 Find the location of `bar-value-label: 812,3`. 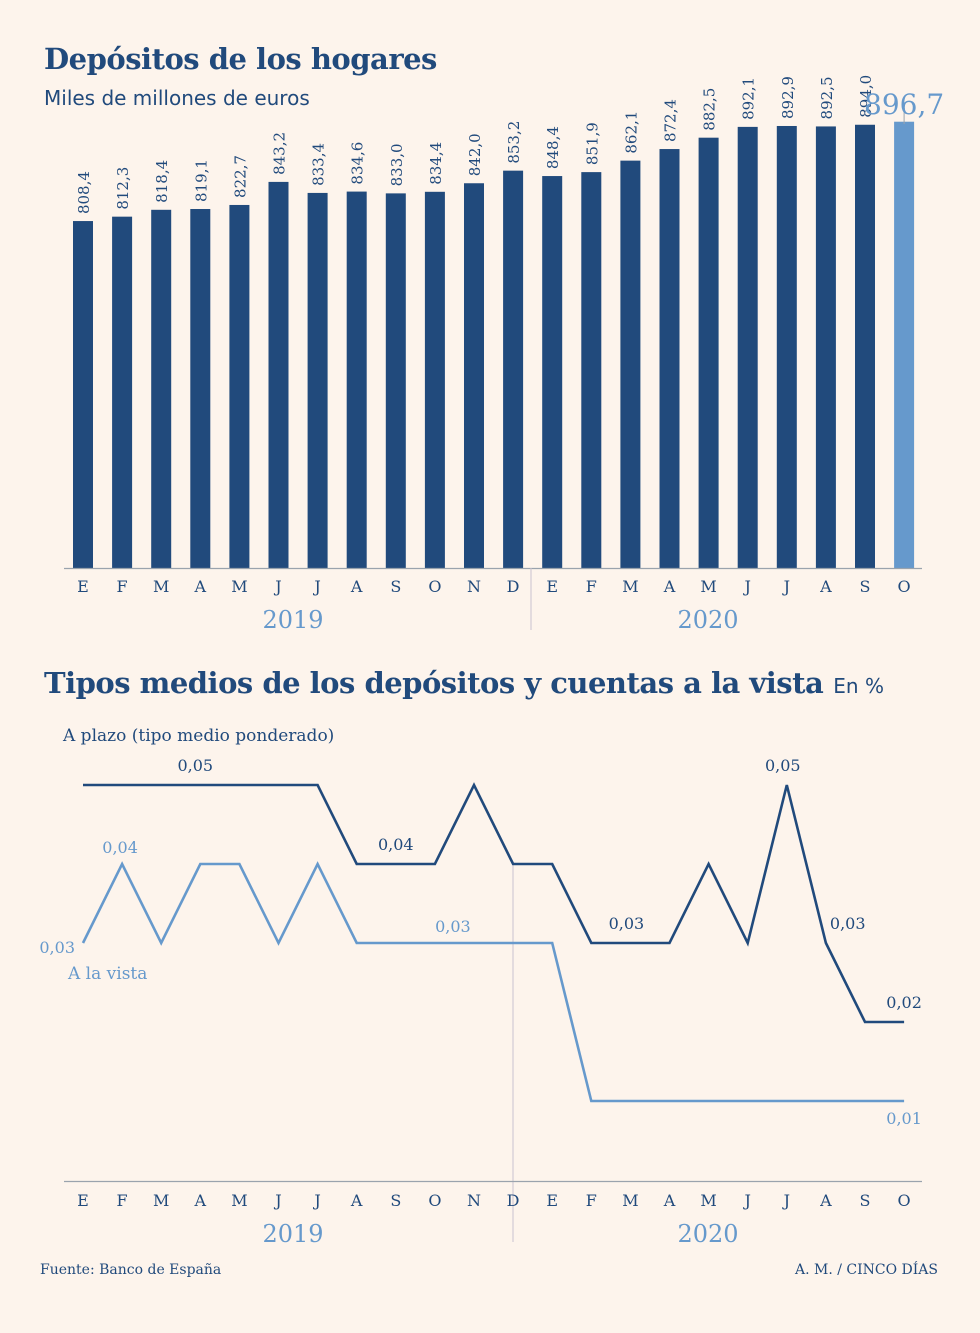

bar-value-label: 812,3 is located at coordinates (123, 188).